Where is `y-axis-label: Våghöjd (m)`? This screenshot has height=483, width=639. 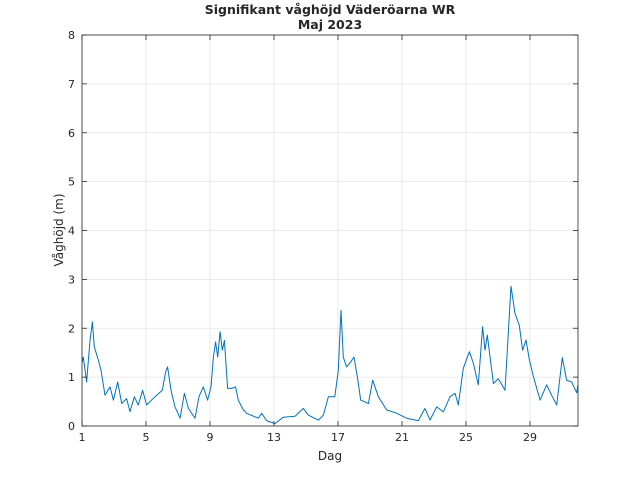 y-axis-label: Våghöjd (m) is located at coordinates (59, 229).